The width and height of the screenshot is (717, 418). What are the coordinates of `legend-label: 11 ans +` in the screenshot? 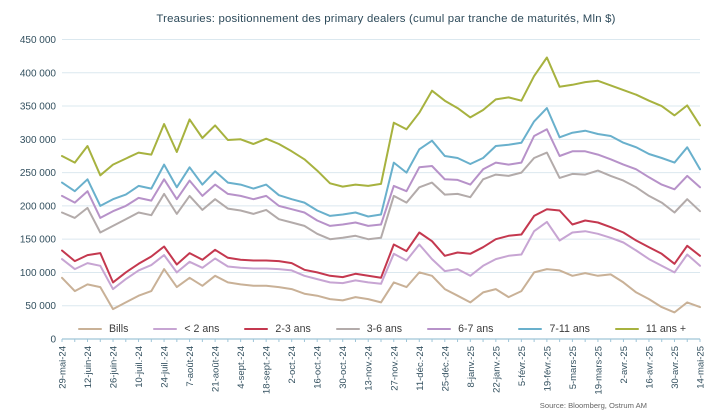 It's located at (666, 329).